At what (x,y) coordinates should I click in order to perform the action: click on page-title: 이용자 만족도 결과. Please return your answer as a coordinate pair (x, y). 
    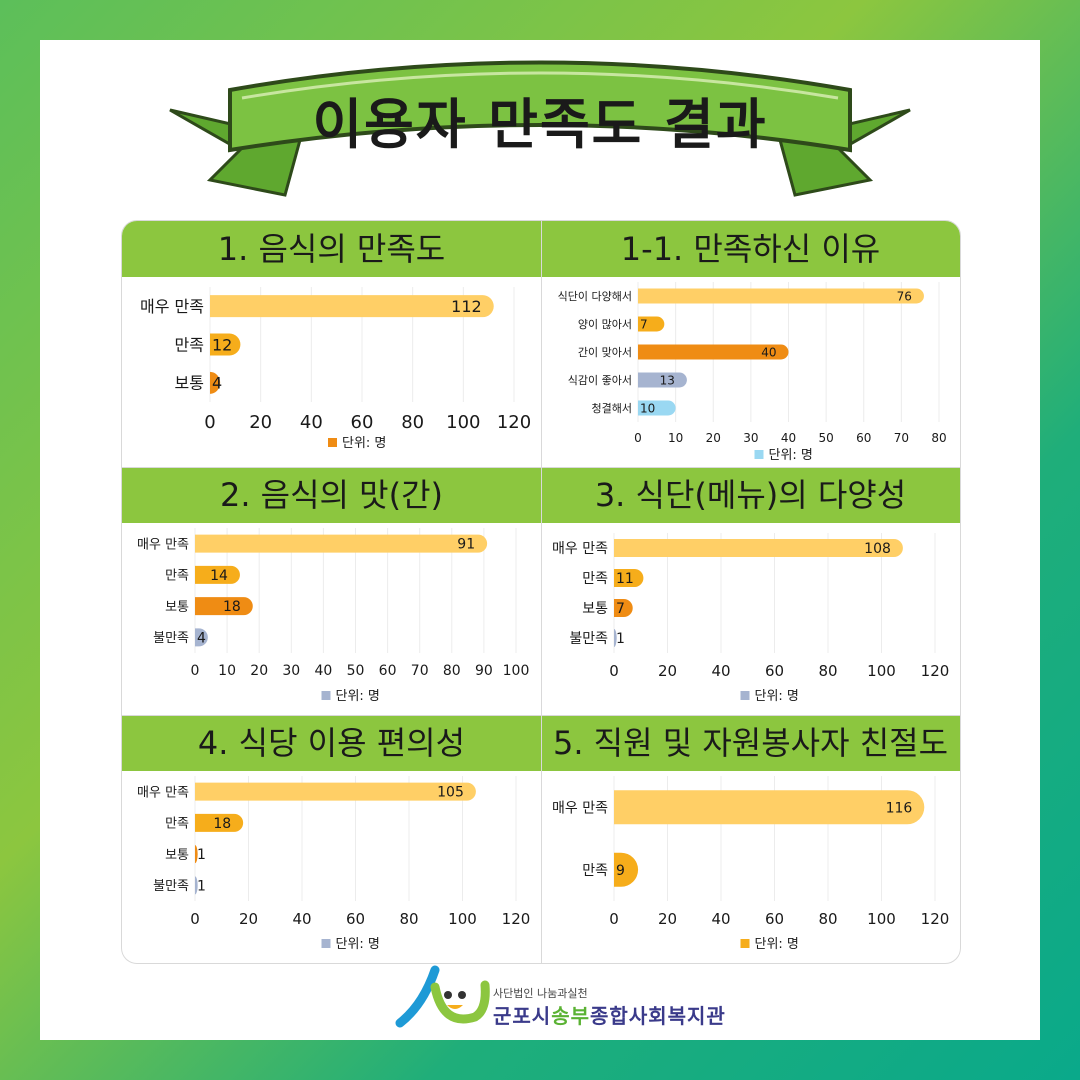
    Looking at the image, I should click on (540, 124).